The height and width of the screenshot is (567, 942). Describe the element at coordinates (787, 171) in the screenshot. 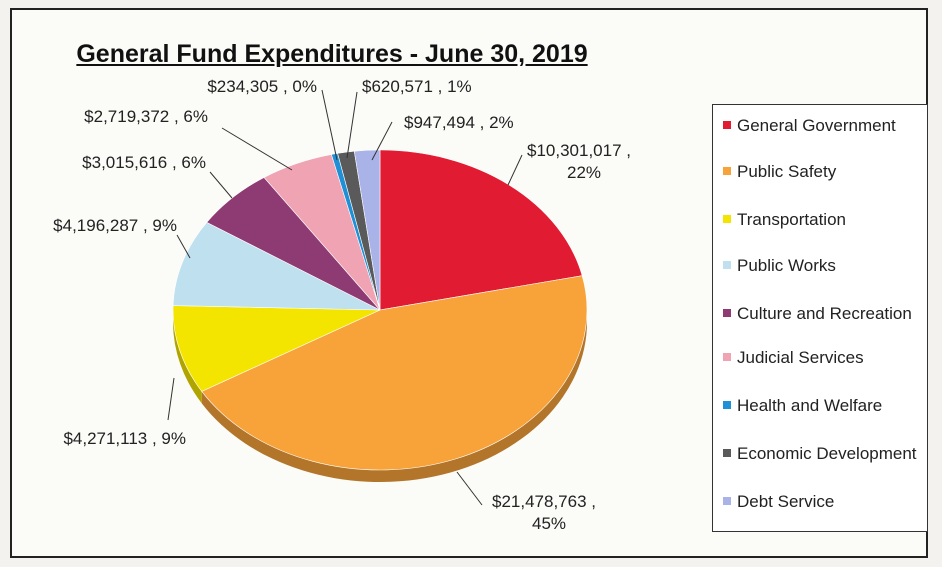

I see `legend-label-1: Public Safety` at that location.